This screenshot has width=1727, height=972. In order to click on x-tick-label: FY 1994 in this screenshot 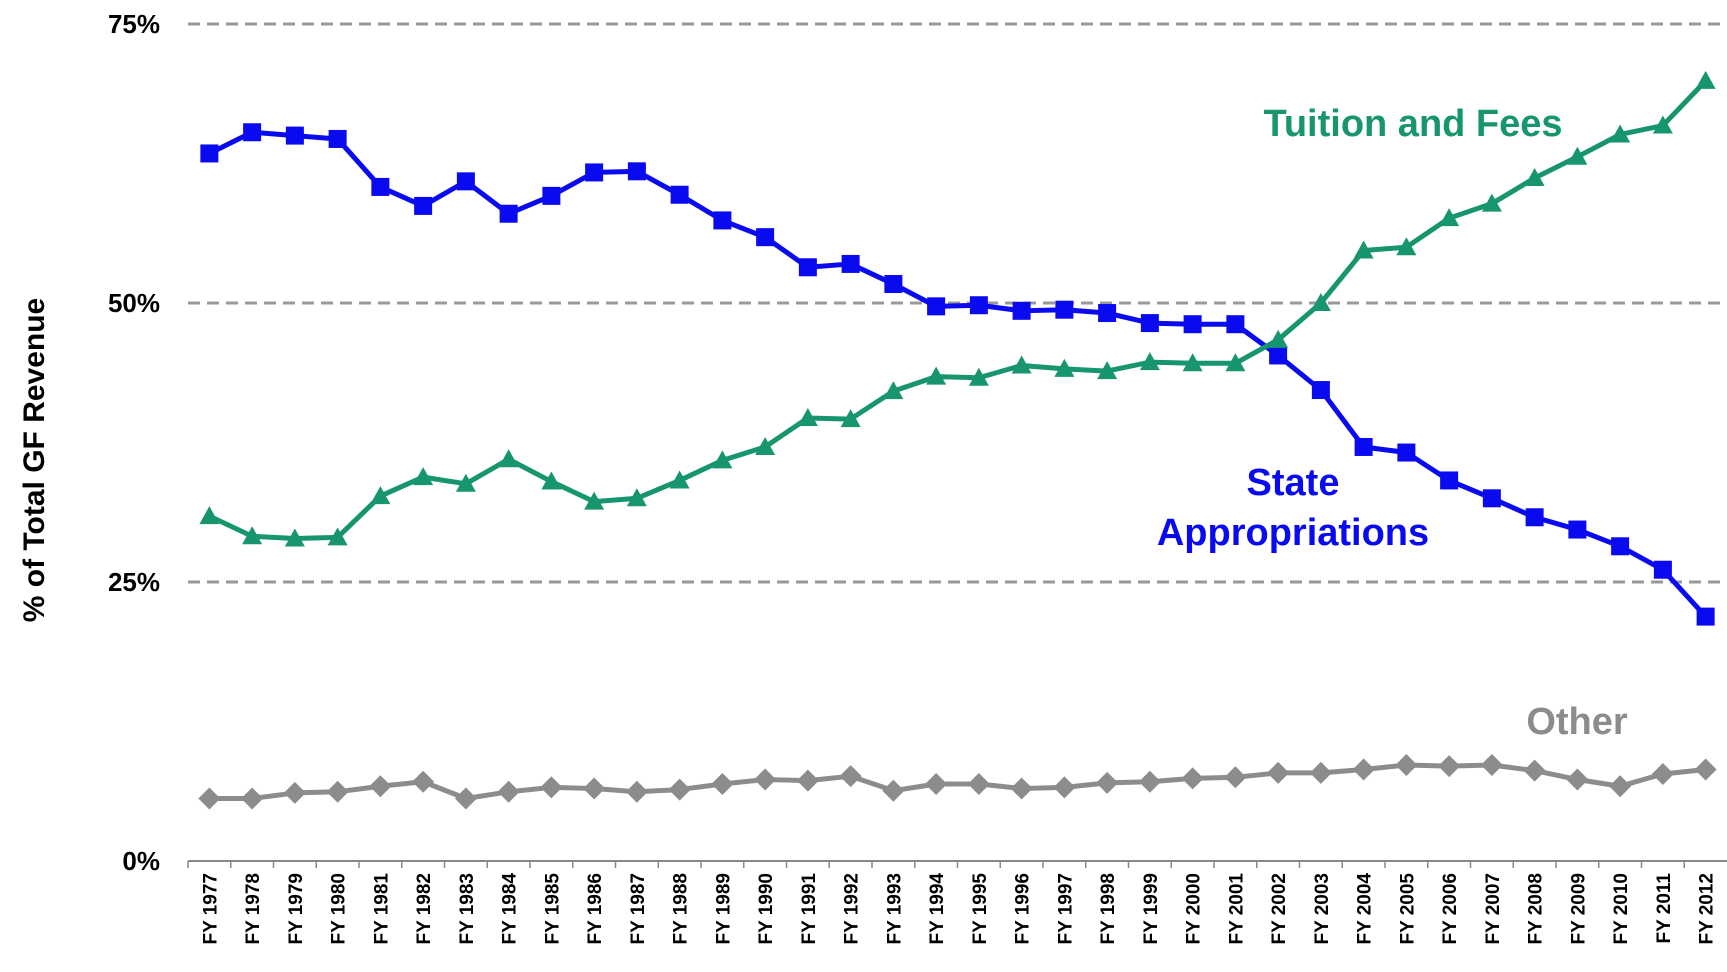, I will do `click(937, 909)`.